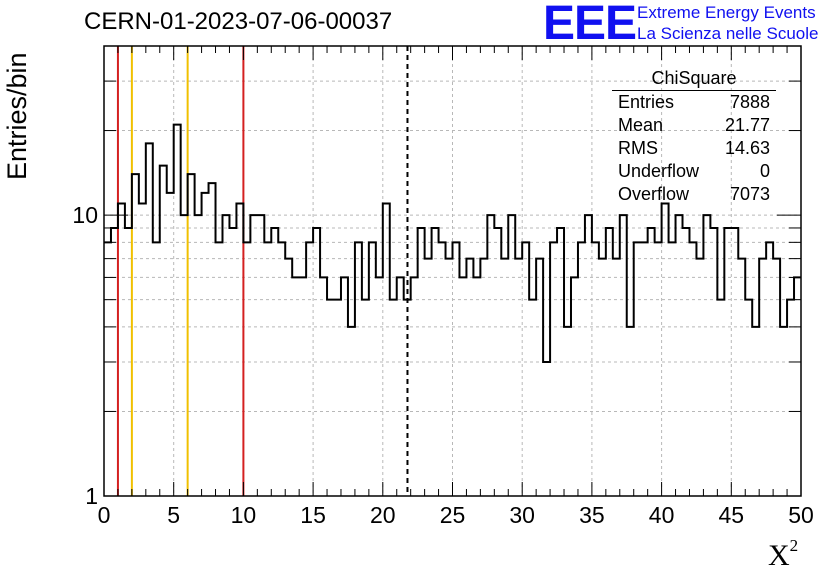 The height and width of the screenshot is (573, 836). What do you see at coordinates (694, 194) in the screenshot?
I see `stats-row-overflow: Overflow 7073` at bounding box center [694, 194].